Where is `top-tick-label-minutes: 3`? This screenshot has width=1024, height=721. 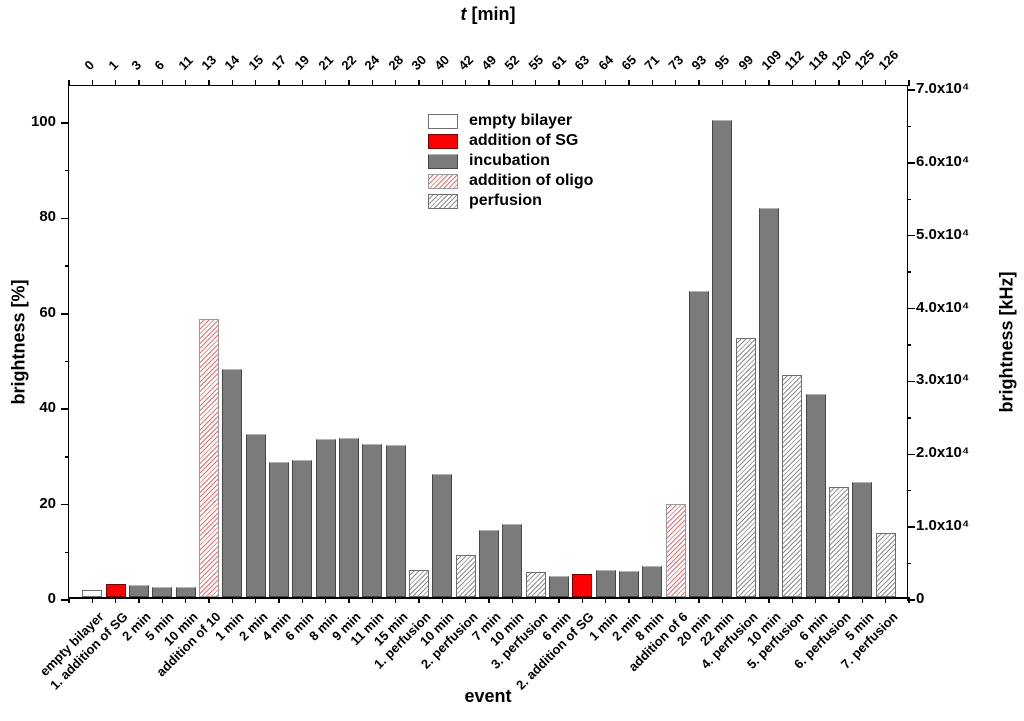
top-tick-label-minutes: 3 is located at coordinates (136, 65).